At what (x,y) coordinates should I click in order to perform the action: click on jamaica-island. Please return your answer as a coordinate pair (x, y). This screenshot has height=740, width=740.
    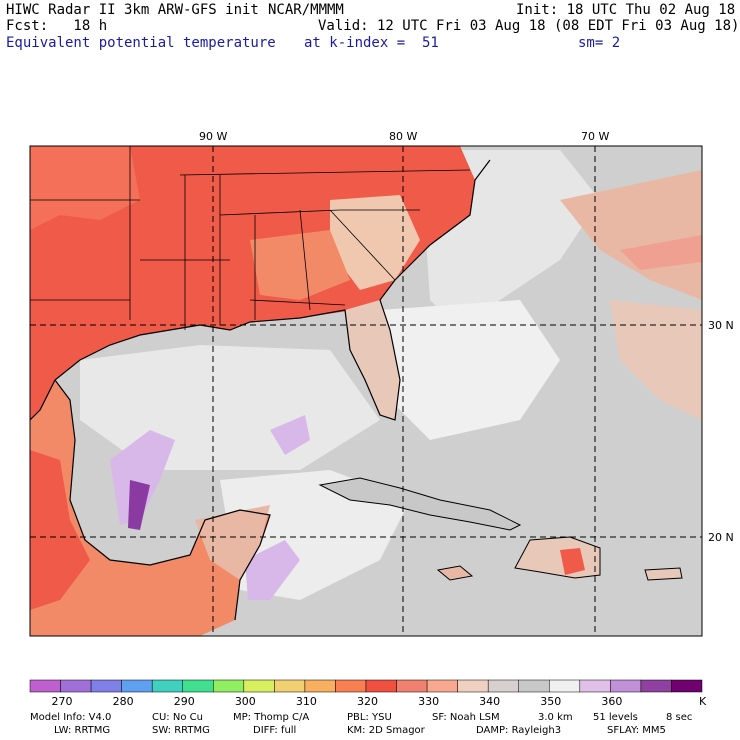
    Looking at the image, I should click on (455, 573).